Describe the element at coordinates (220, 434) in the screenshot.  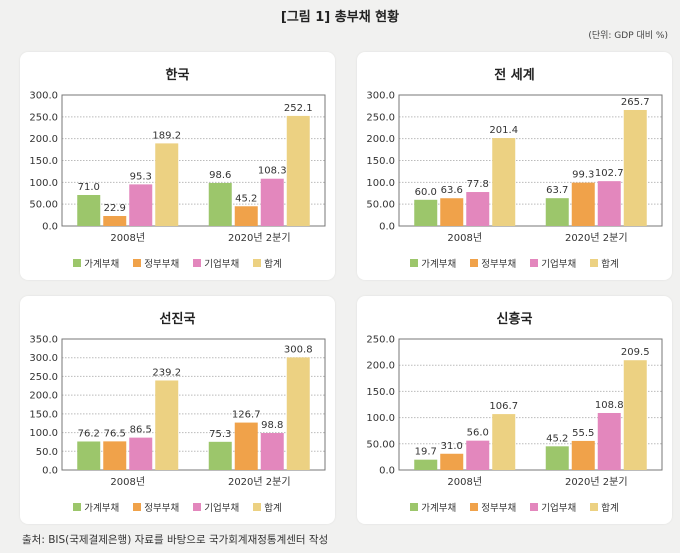
I see `data-label: 75.3` at that location.